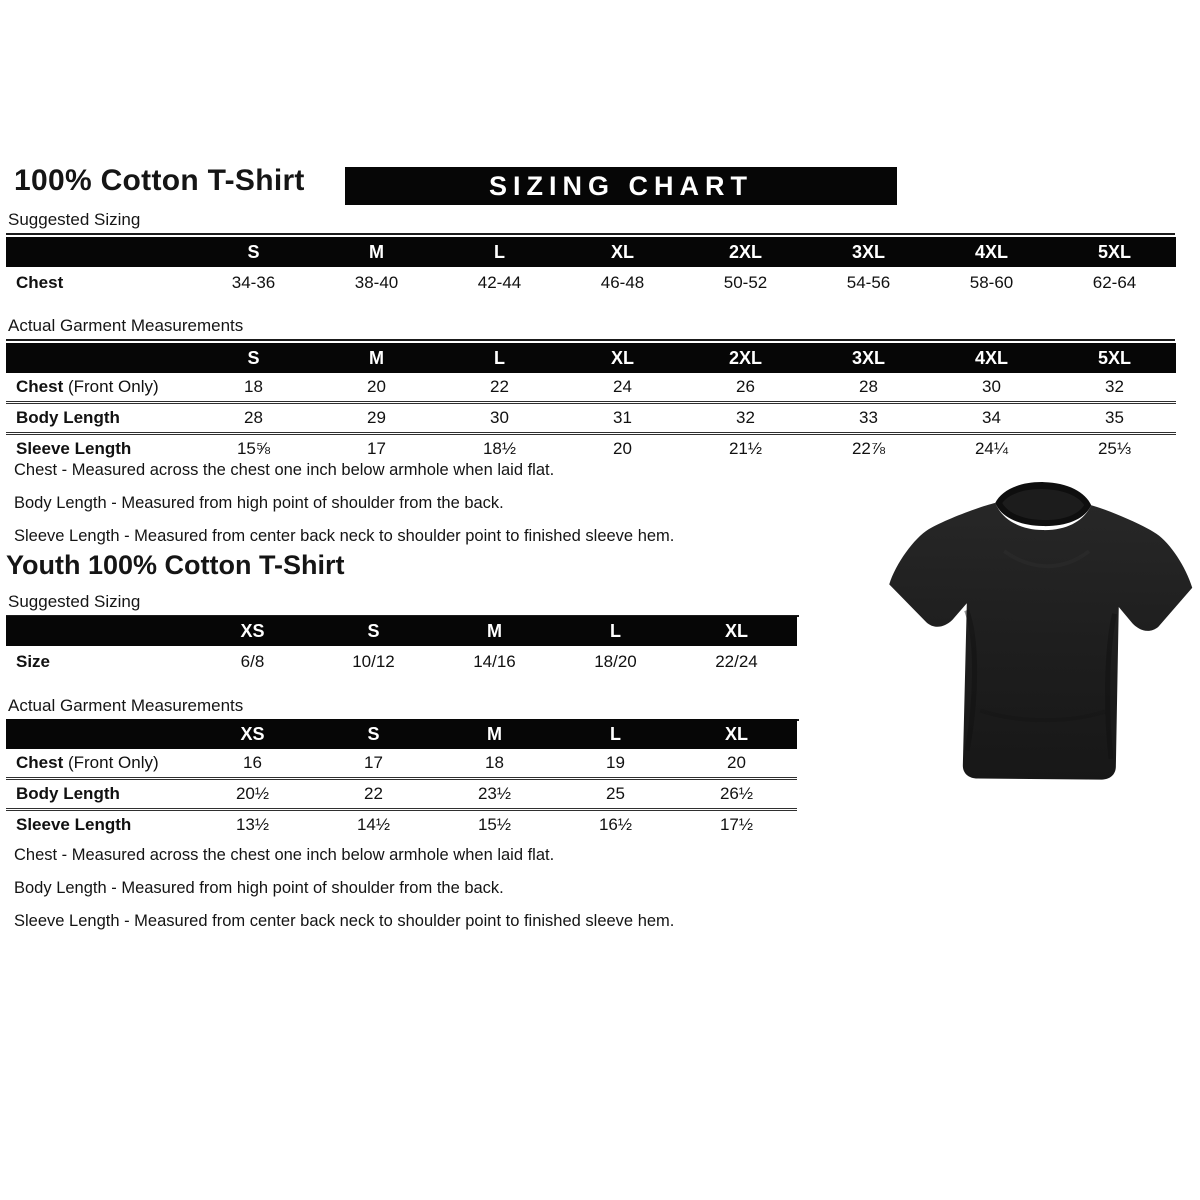 This screenshot has width=1200, height=1200. I want to click on value-cell: 26½, so click(736, 793).